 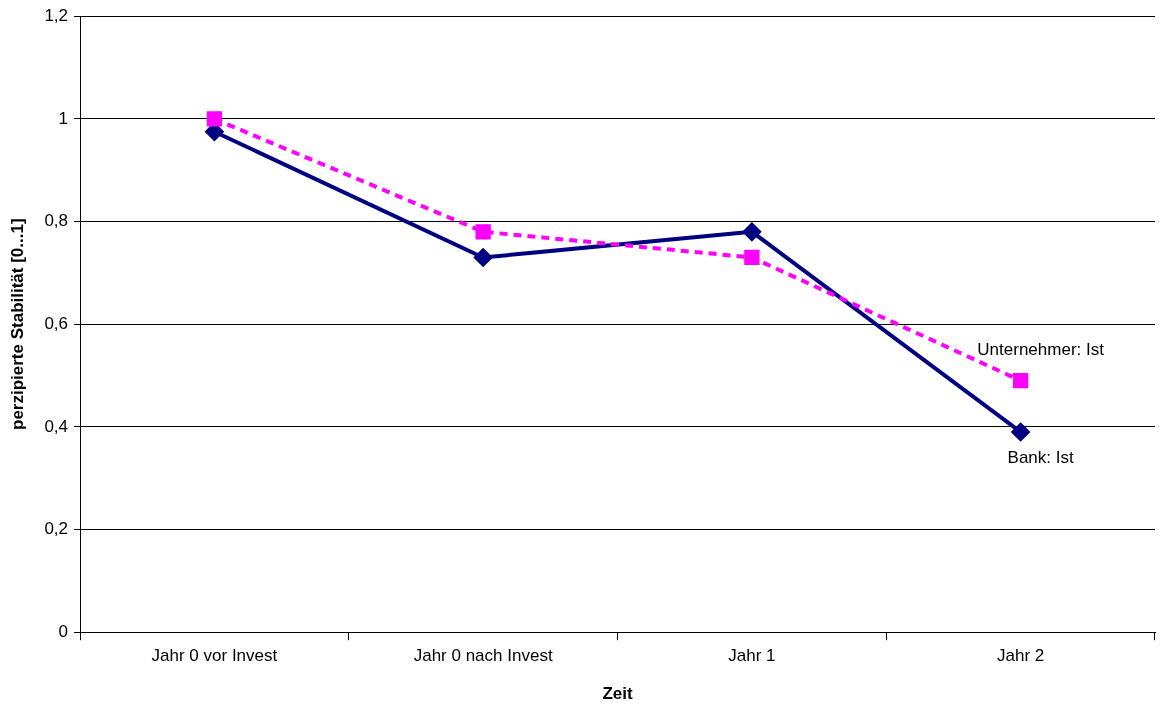 I want to click on x-axis-title: Zeit, so click(x=617, y=694).